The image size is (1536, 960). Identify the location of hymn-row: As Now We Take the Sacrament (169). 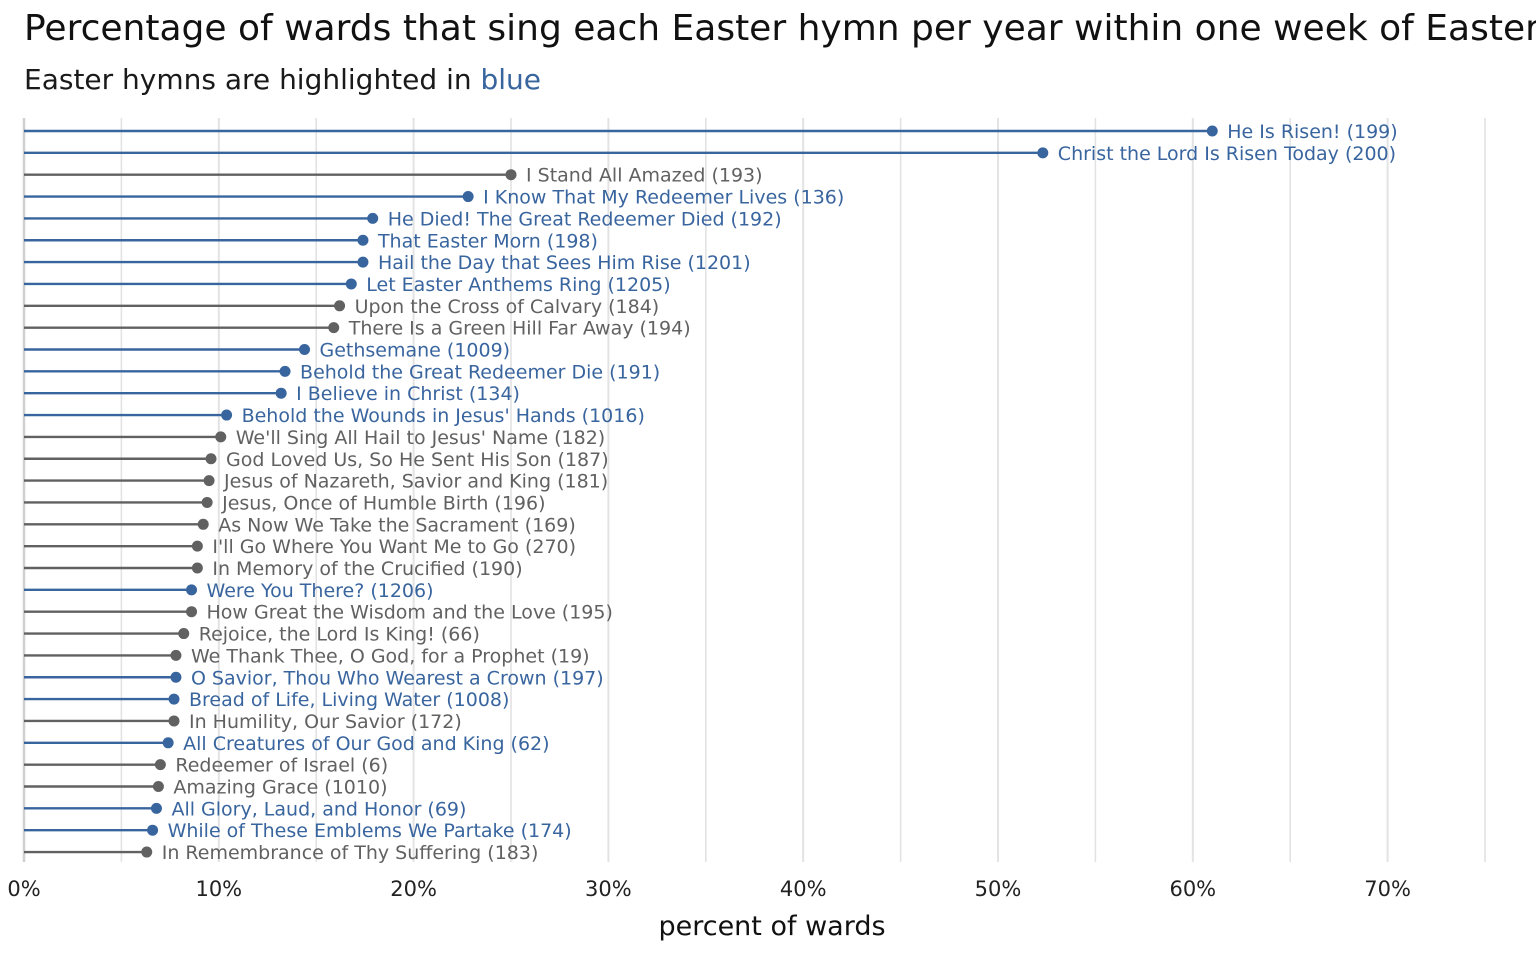
(300, 525).